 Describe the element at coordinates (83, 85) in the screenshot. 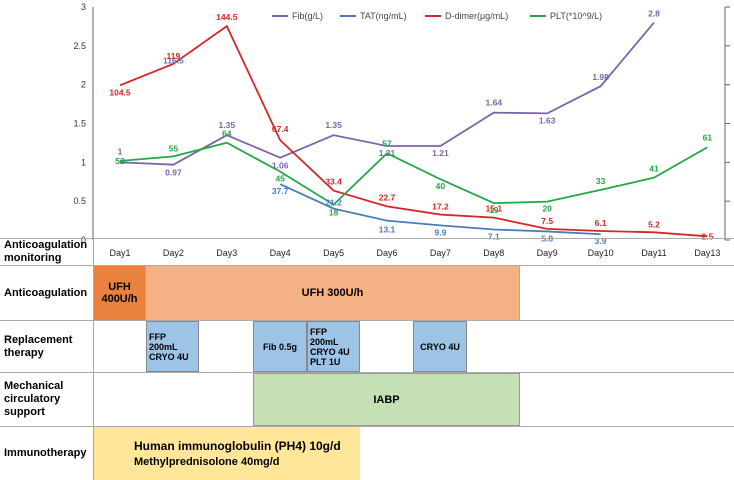

I see `y-tick-label: 2` at that location.